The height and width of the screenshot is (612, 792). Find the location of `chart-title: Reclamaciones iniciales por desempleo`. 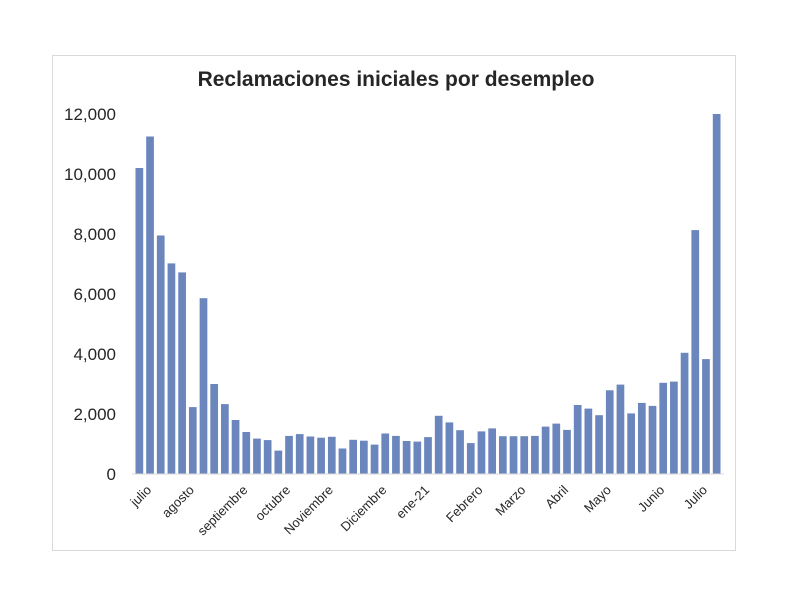

chart-title: Reclamaciones iniciales por desempleo is located at coordinates (396, 79).